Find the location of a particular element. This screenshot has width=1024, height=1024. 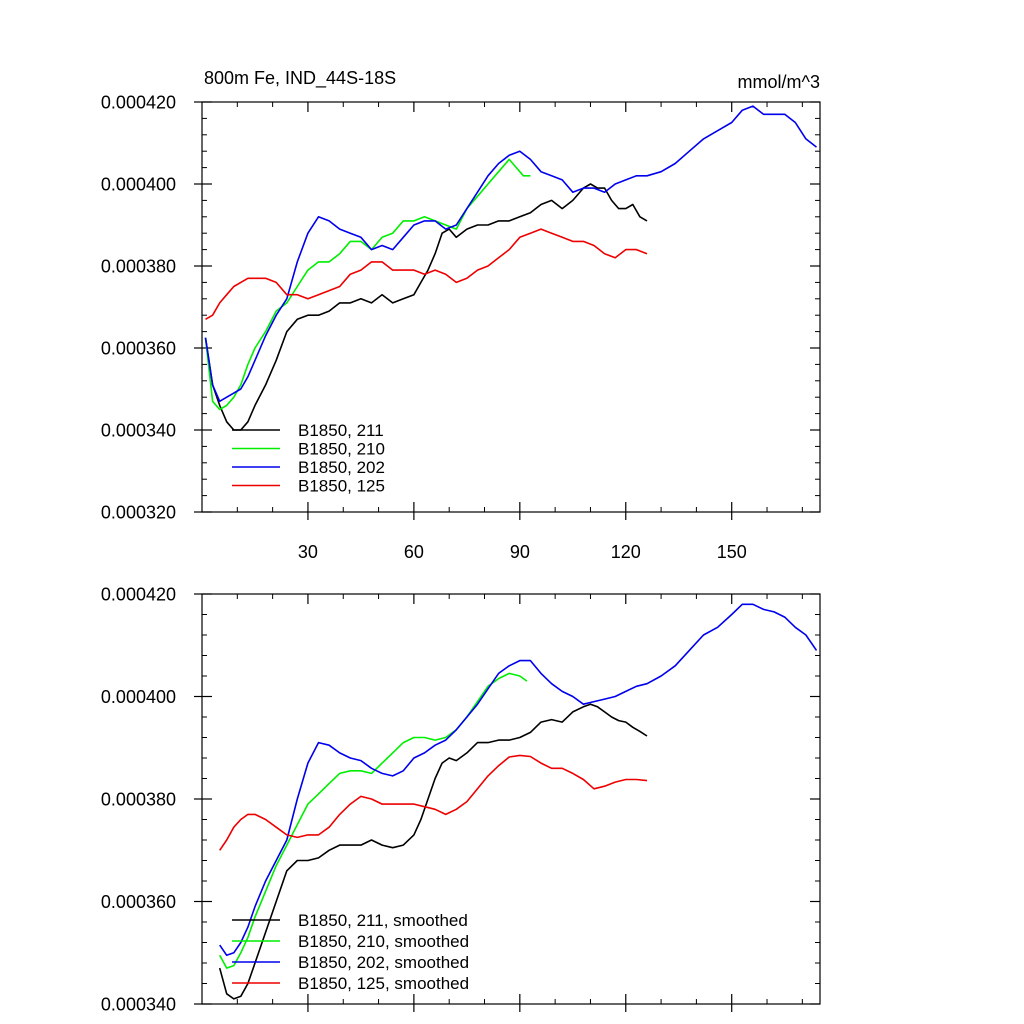

x-tick-label: 150 is located at coordinates (732, 552).